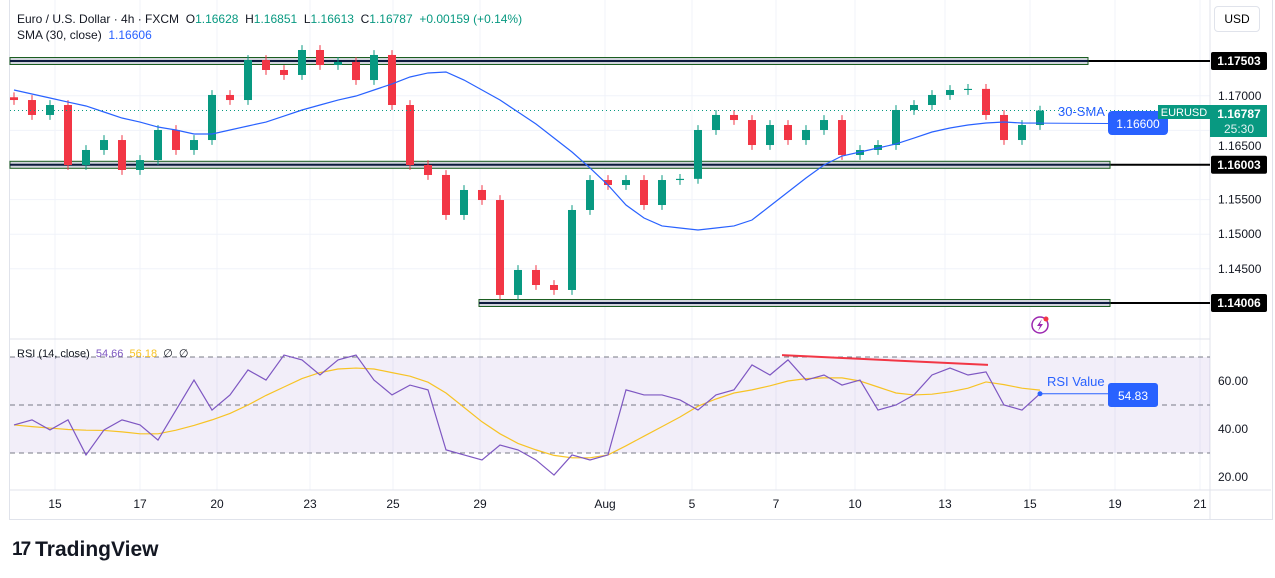 This screenshot has height=578, width=1275. I want to click on tradingview-logo-icon: 17, so click(21, 549).